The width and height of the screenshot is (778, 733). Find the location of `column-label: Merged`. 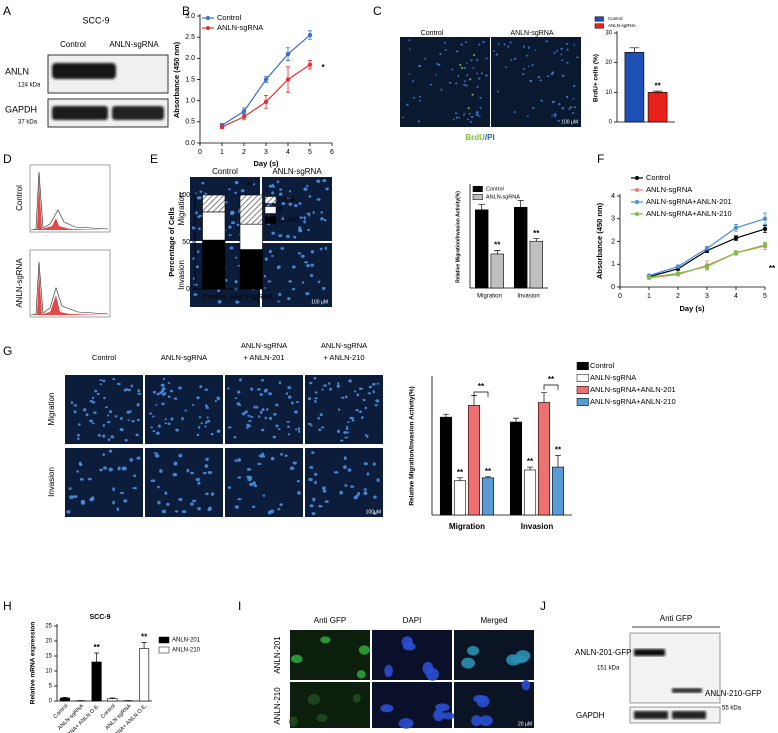

column-label: Merged is located at coordinates (493, 620).